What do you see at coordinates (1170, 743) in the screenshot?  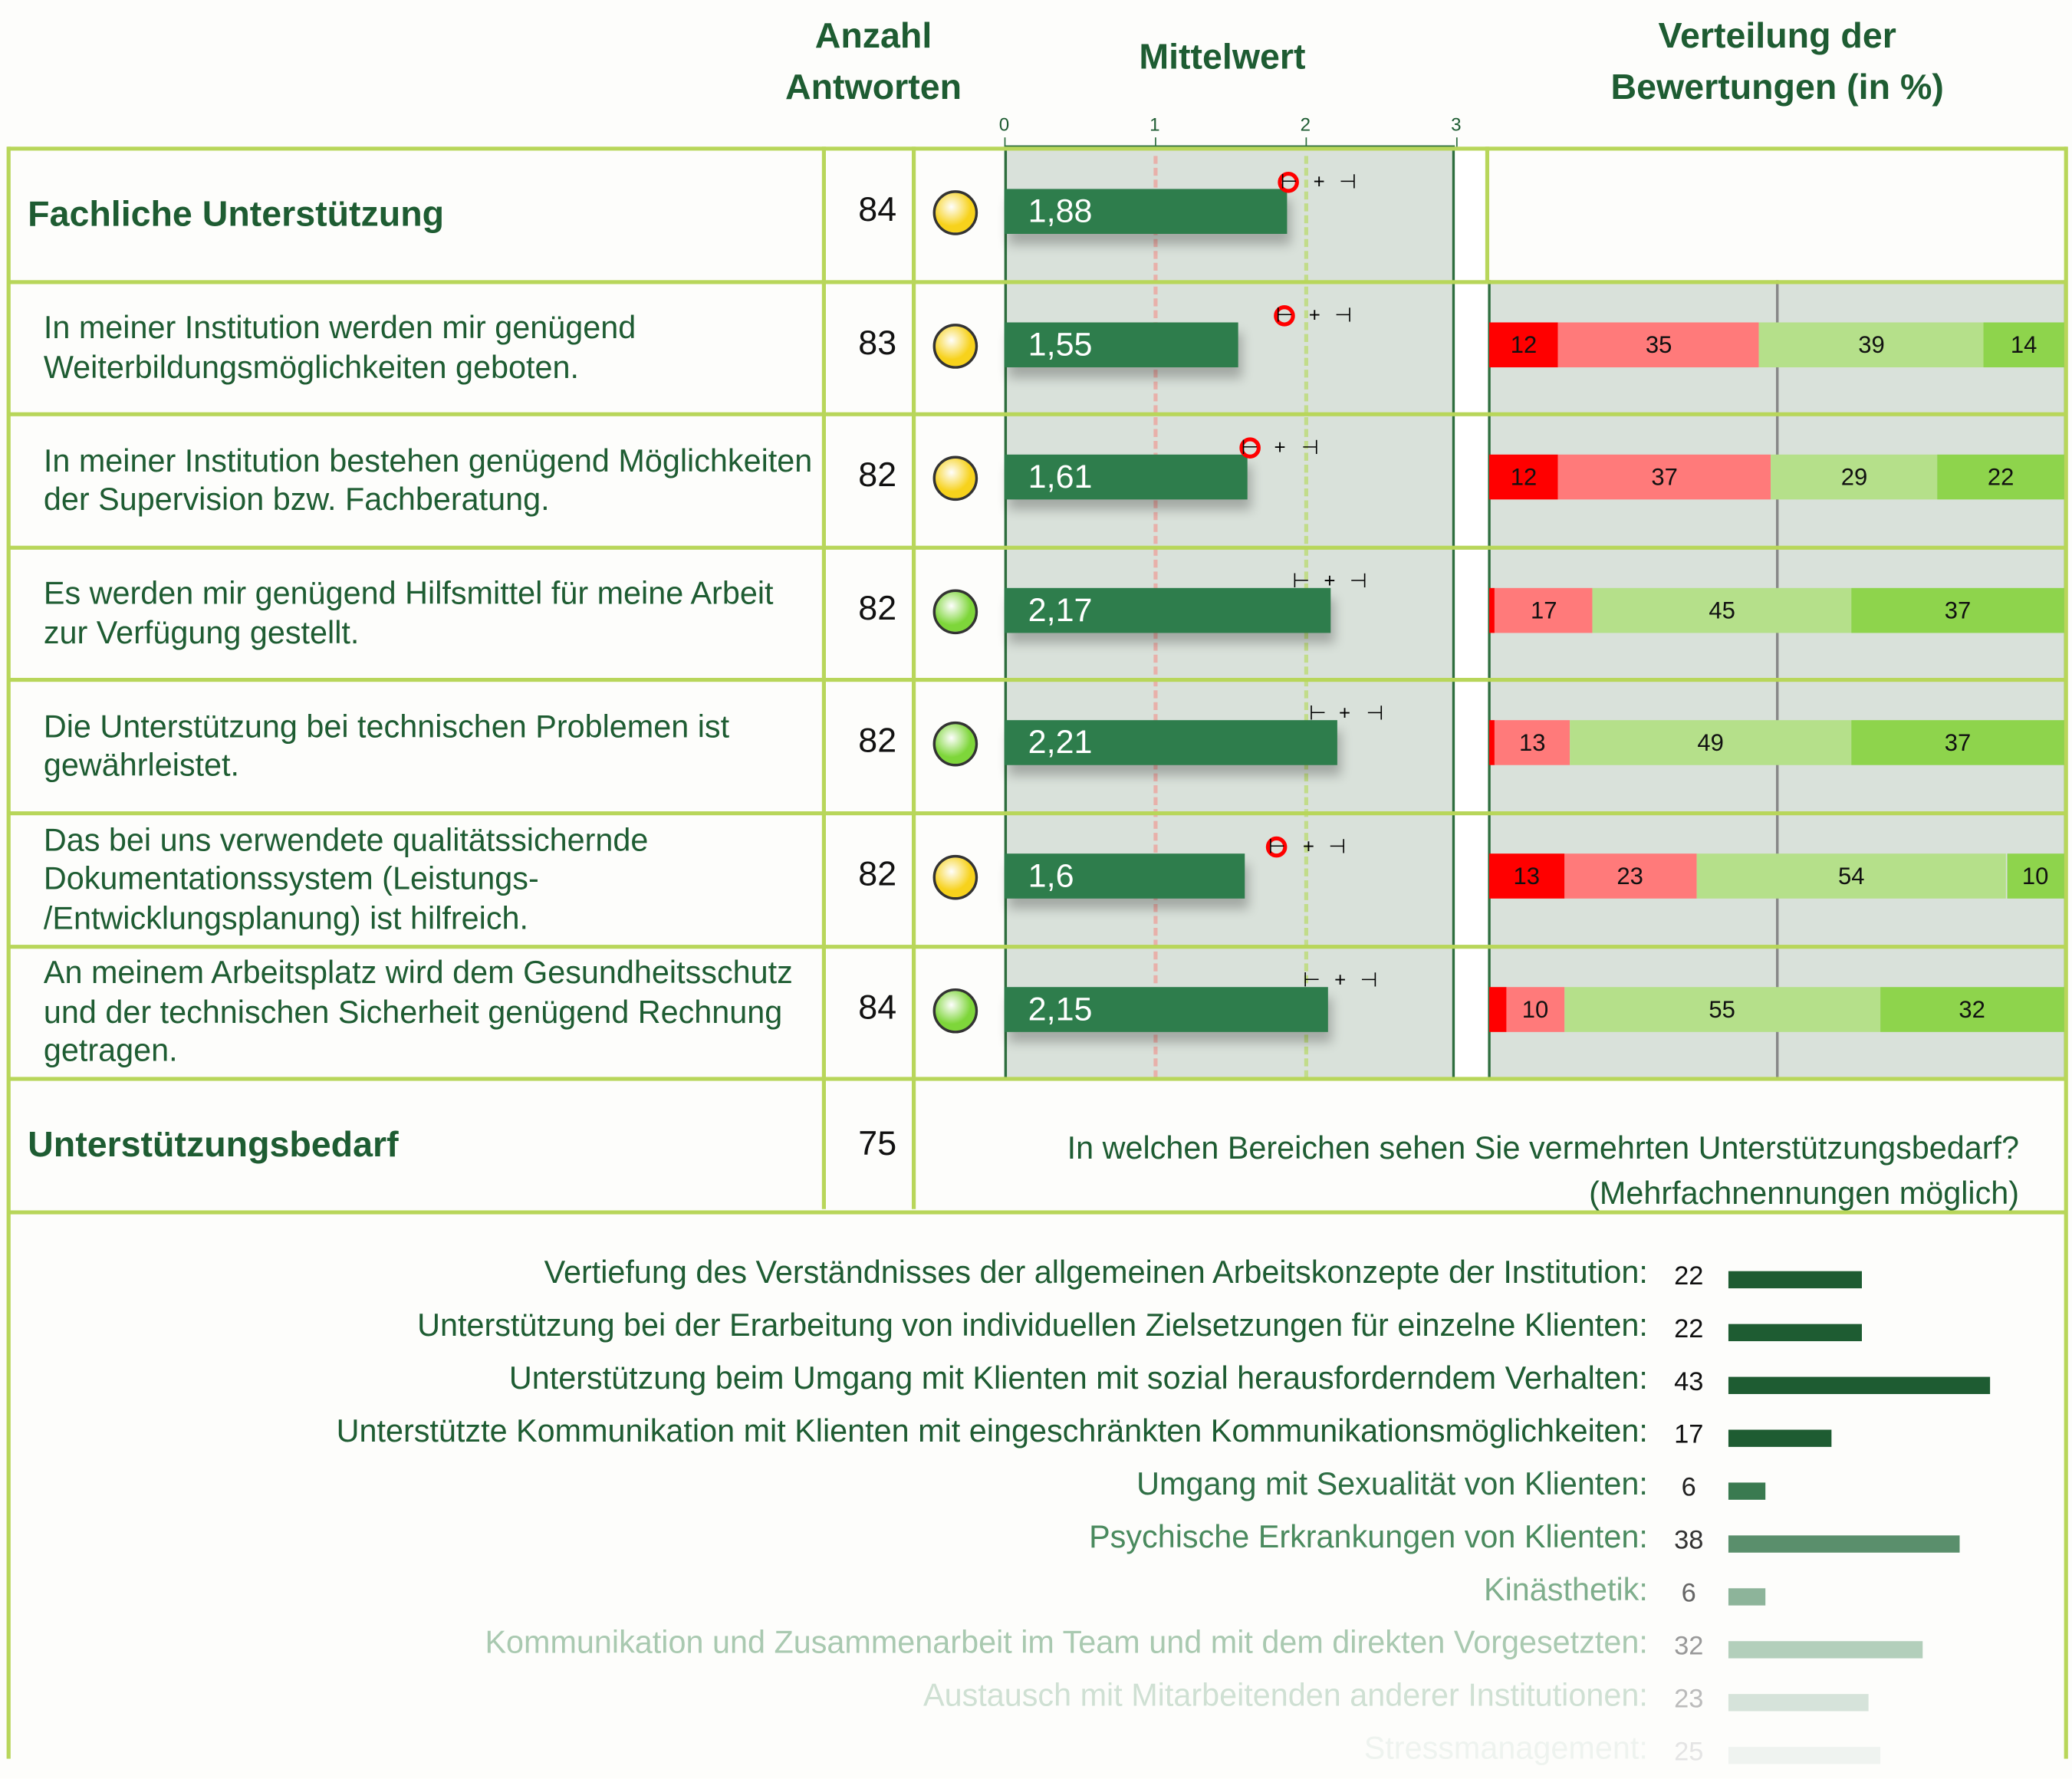 I see `mean-bar: 2,21` at bounding box center [1170, 743].